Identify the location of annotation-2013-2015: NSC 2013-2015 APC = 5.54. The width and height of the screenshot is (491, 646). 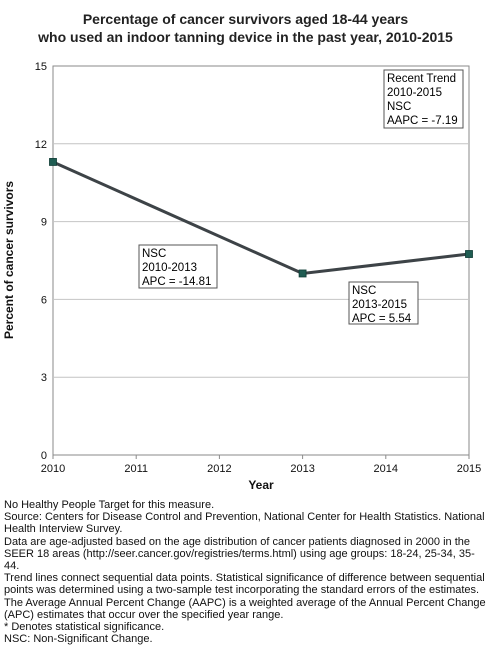
(383, 303).